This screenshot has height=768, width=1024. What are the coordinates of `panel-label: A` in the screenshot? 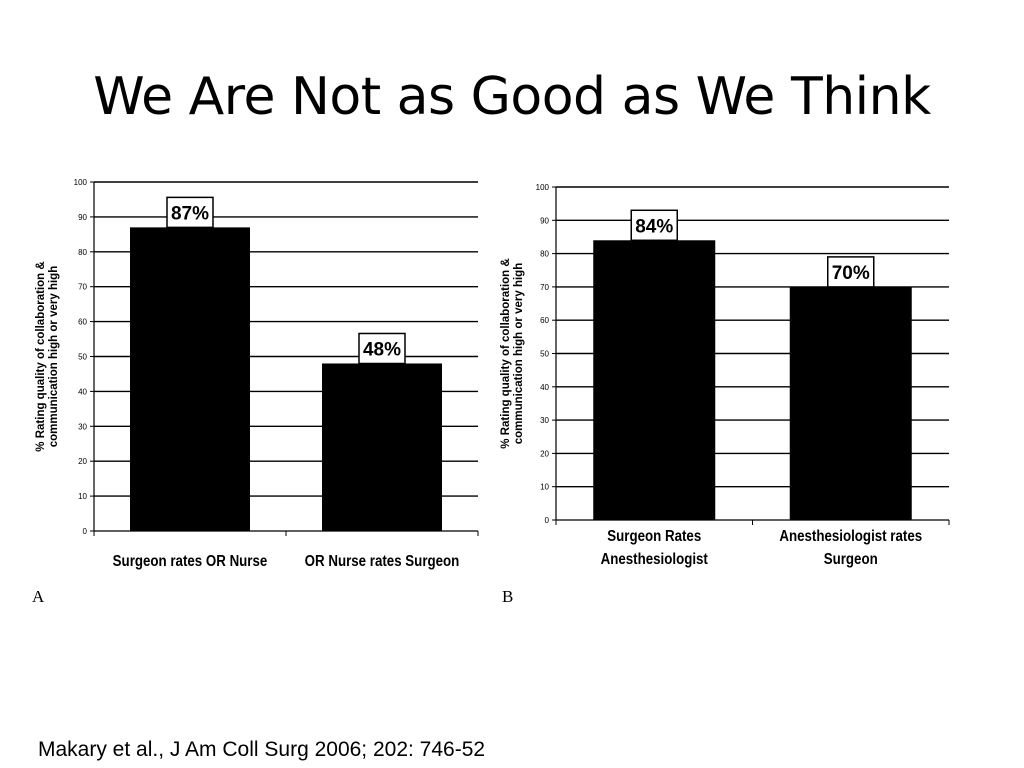 It's located at (38, 596).